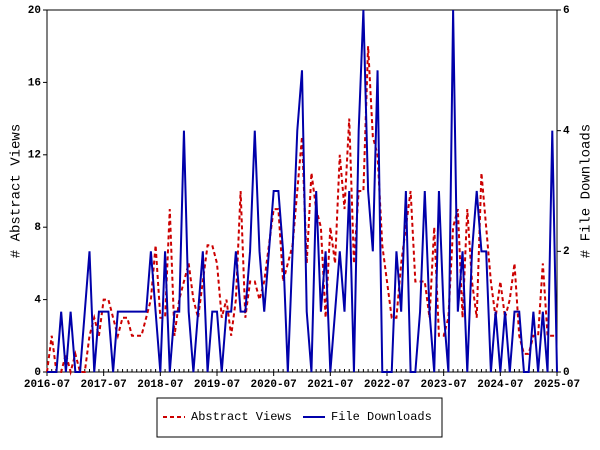 Image resolution: width=600 pixels, height=450 pixels. What do you see at coordinates (160, 385) in the screenshot?
I see `x-tick-label: 2018-07` at bounding box center [160, 385].